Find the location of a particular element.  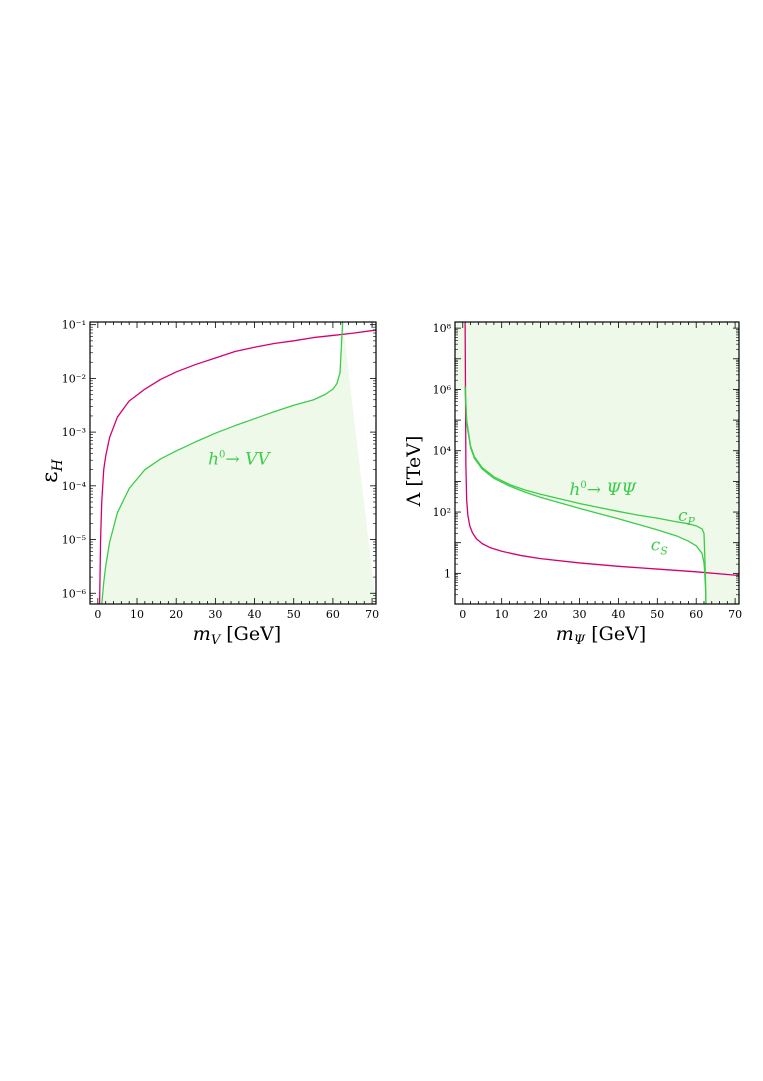

y-tick-label: 10² is located at coordinates (442, 512).